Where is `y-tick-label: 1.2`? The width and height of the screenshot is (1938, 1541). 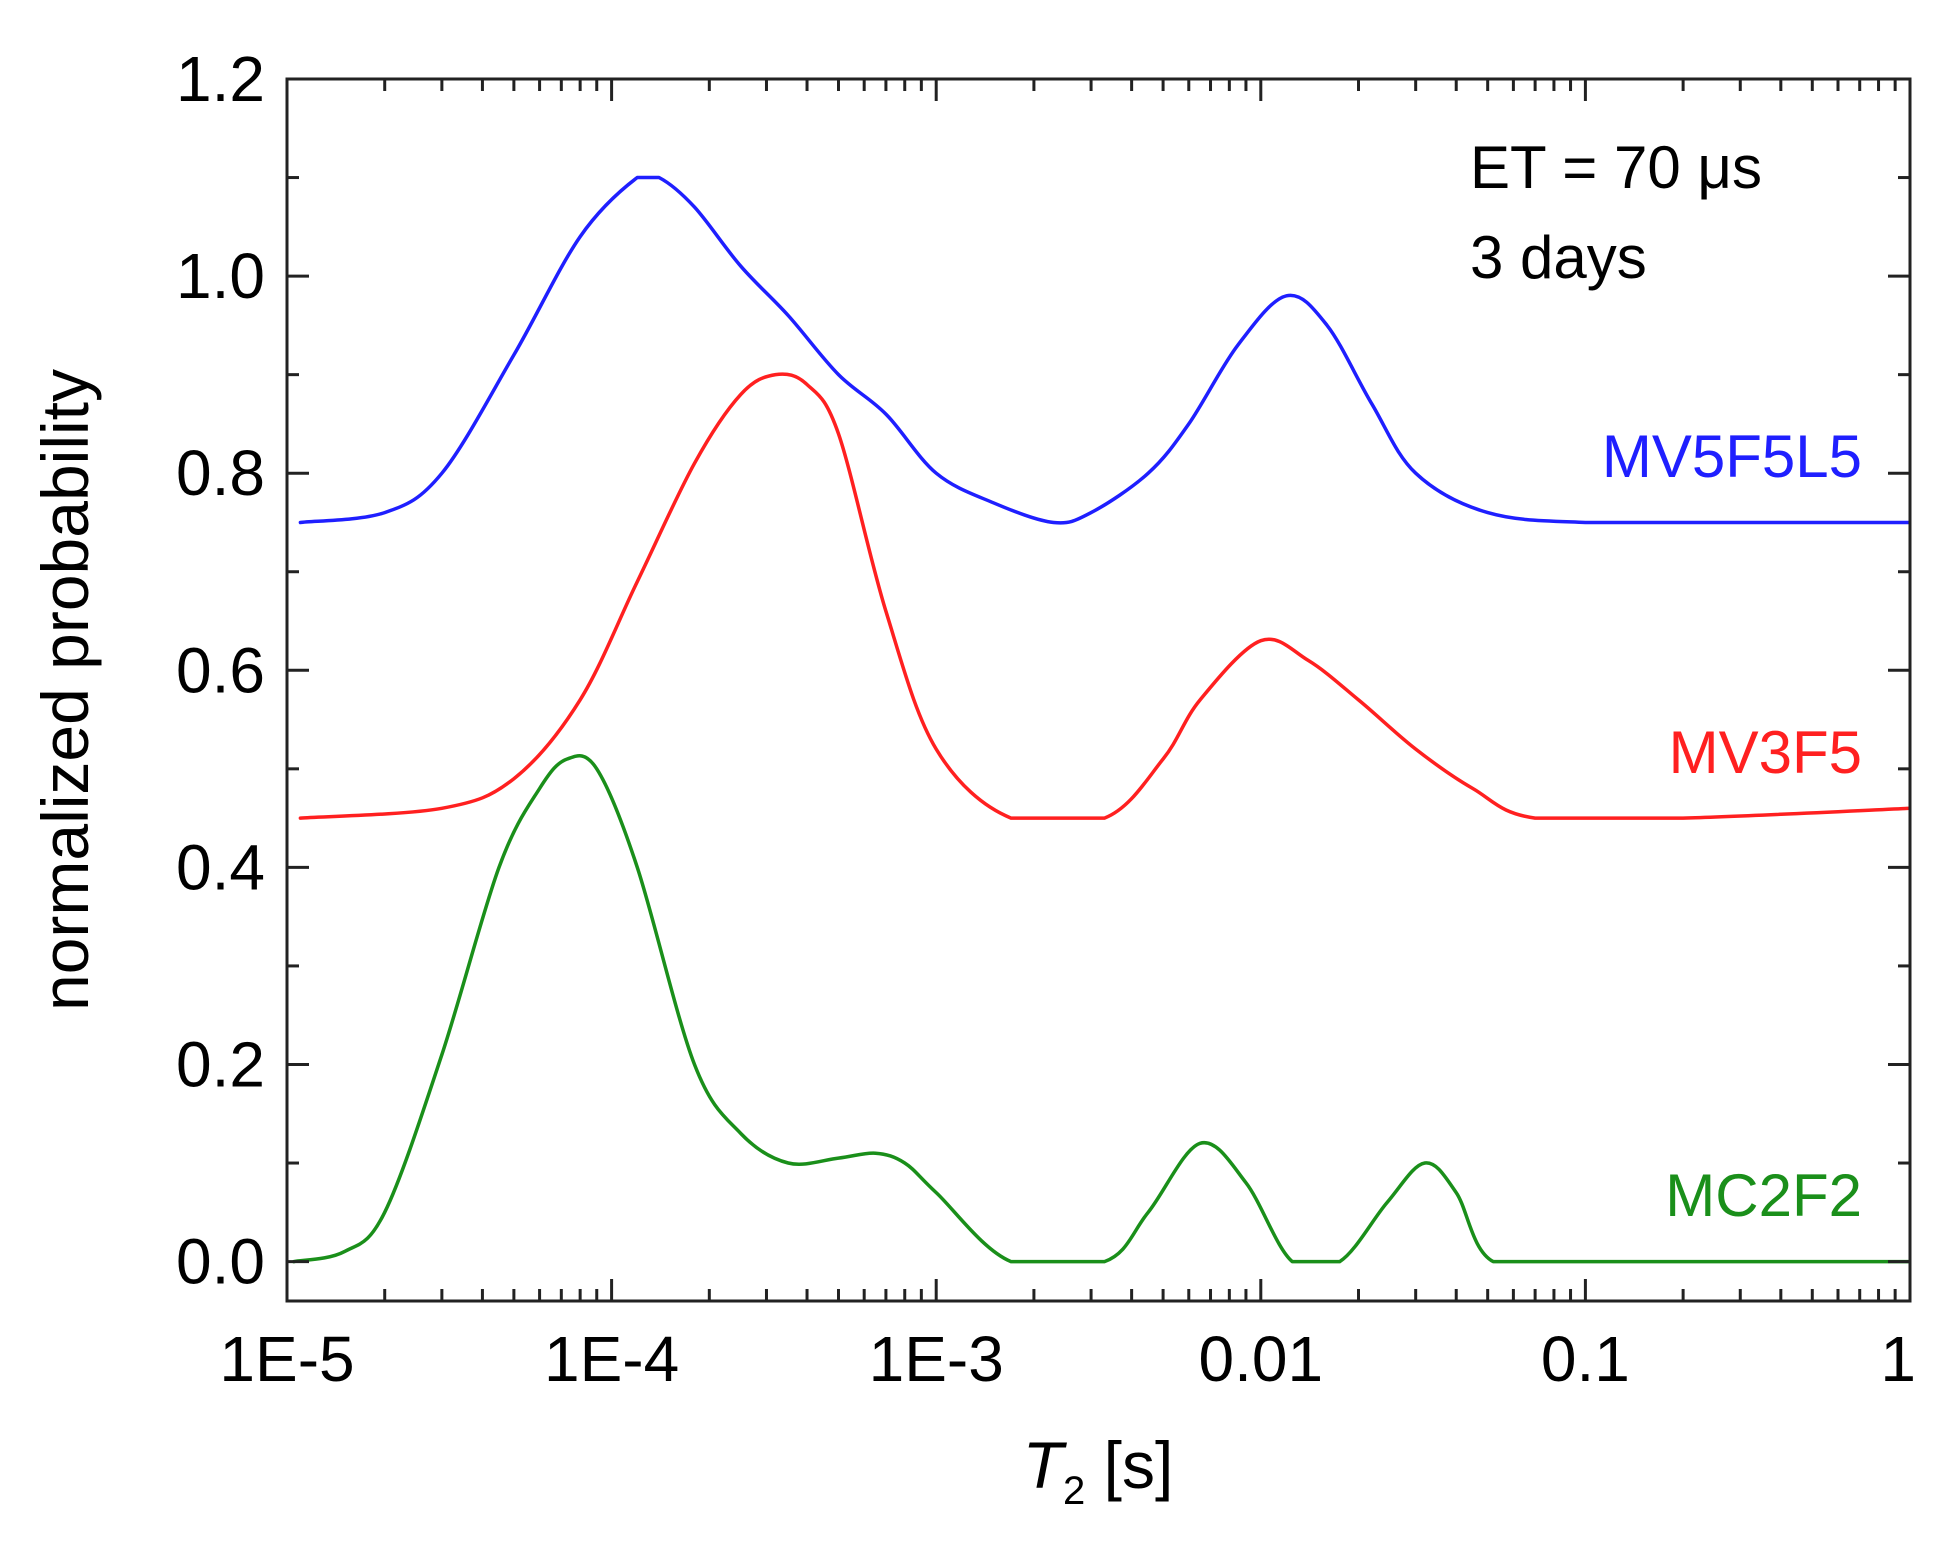
y-tick-label: 1.2 is located at coordinates (220, 79).